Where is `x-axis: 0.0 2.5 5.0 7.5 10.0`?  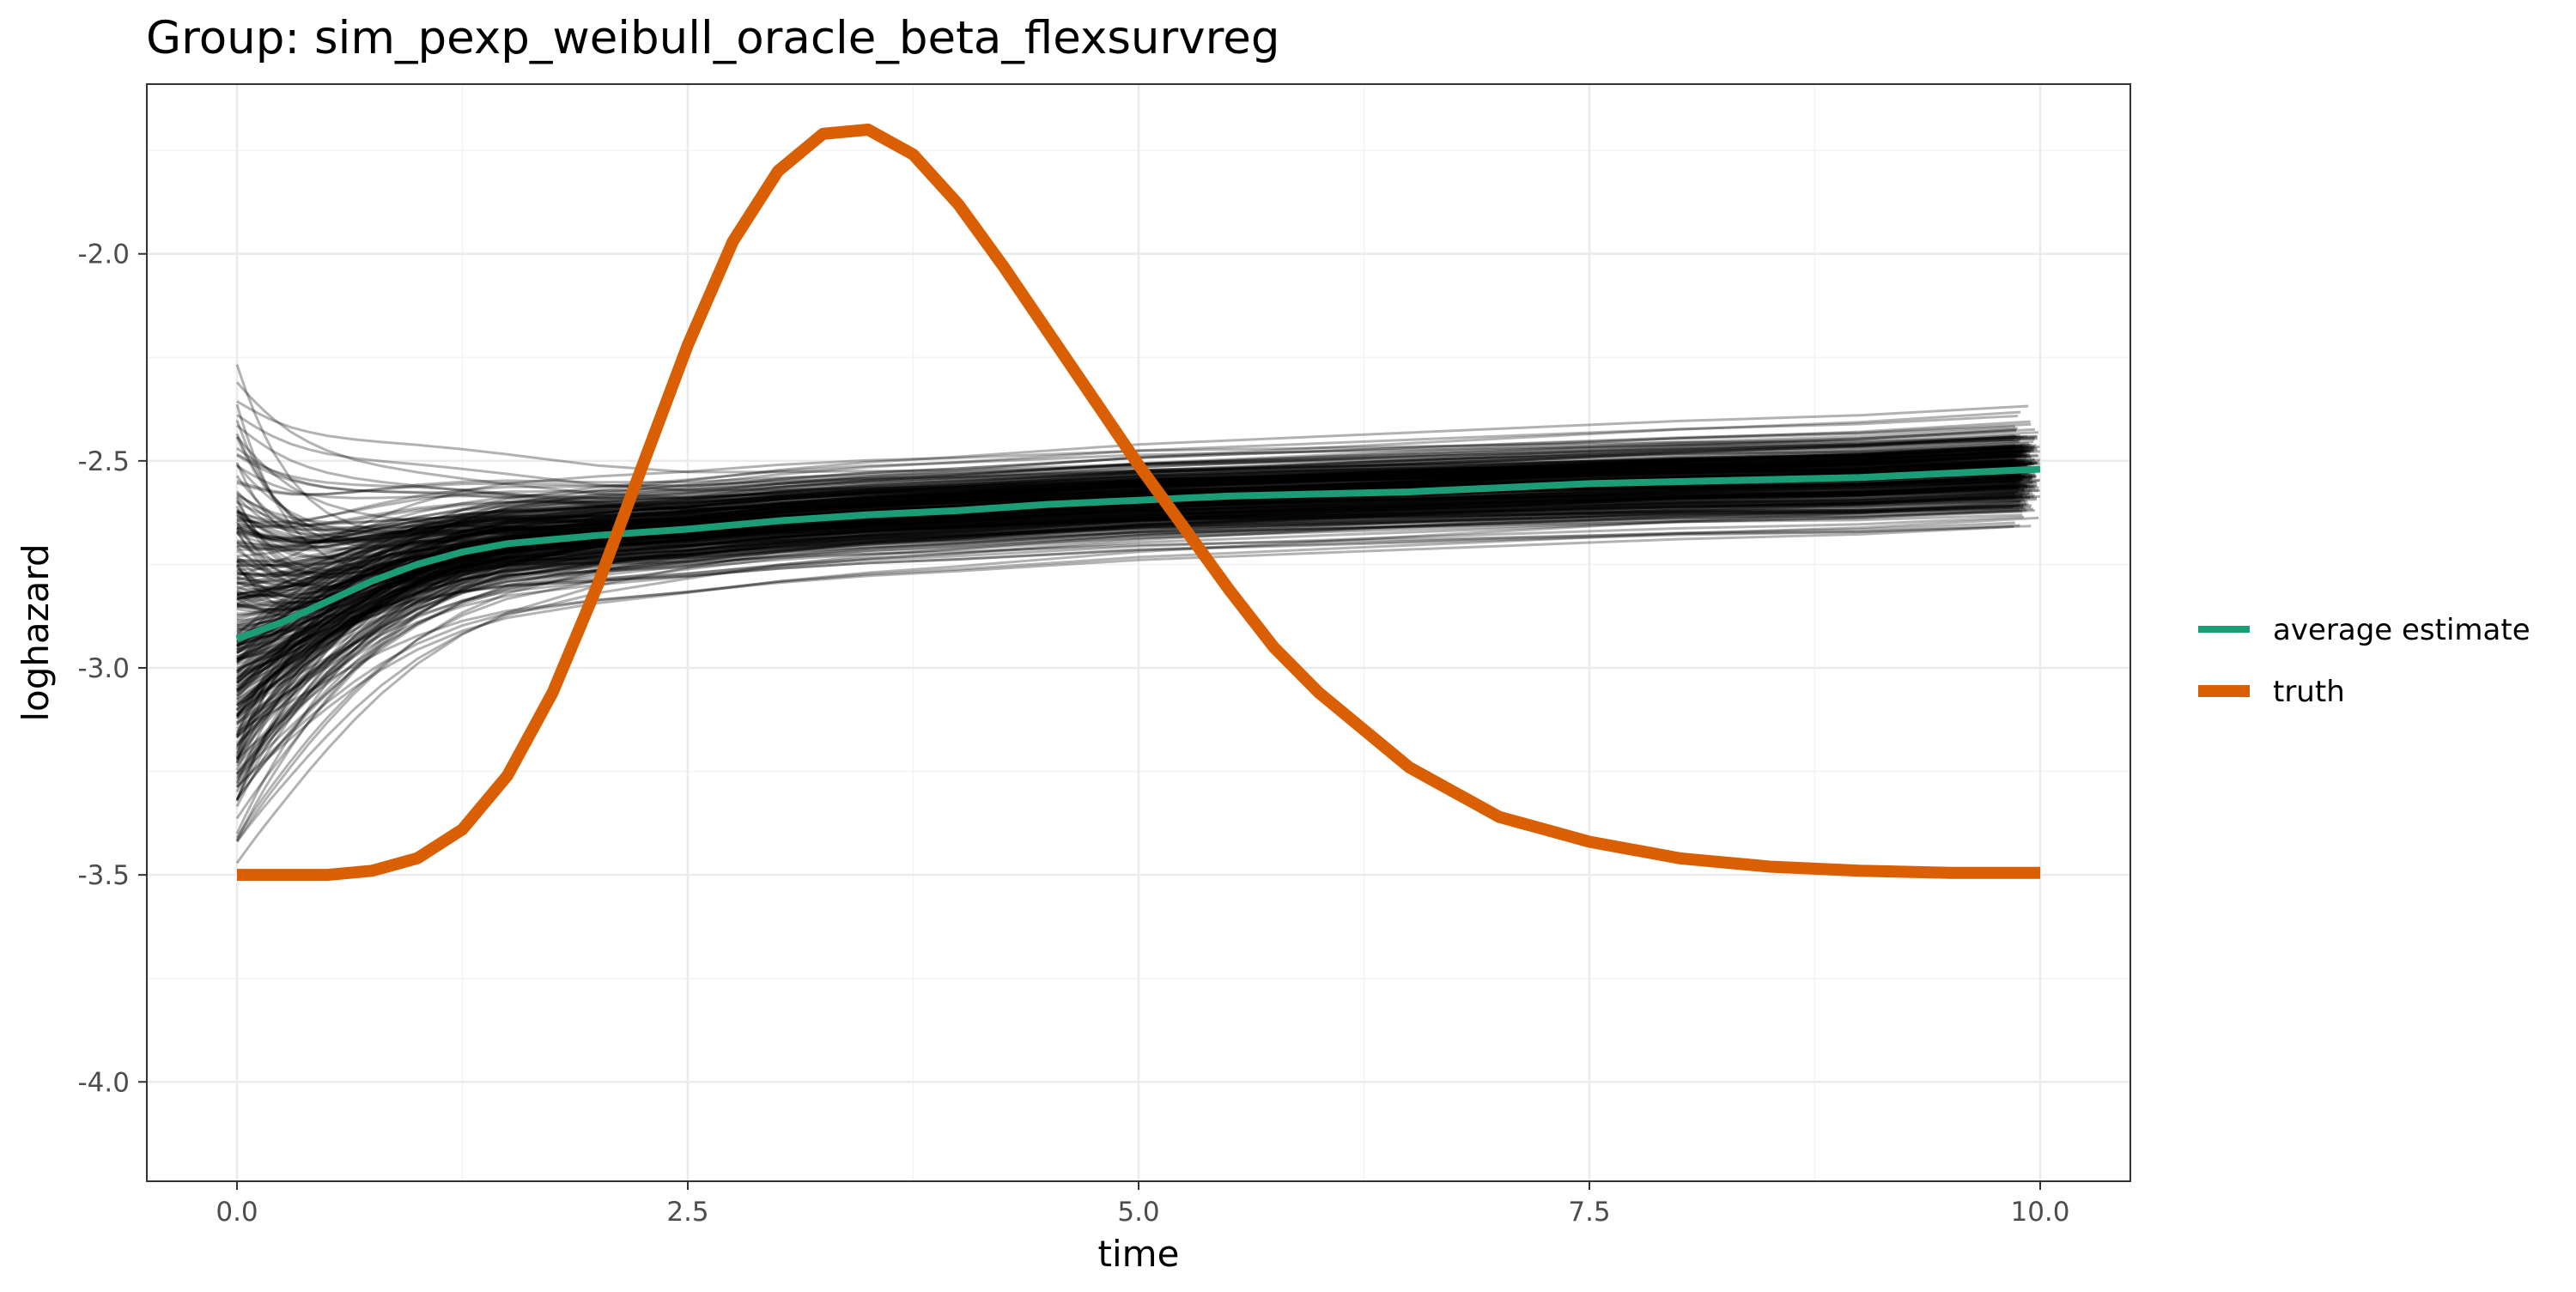 x-axis: 0.0 2.5 5.0 7.5 10.0 is located at coordinates (1143, 1204).